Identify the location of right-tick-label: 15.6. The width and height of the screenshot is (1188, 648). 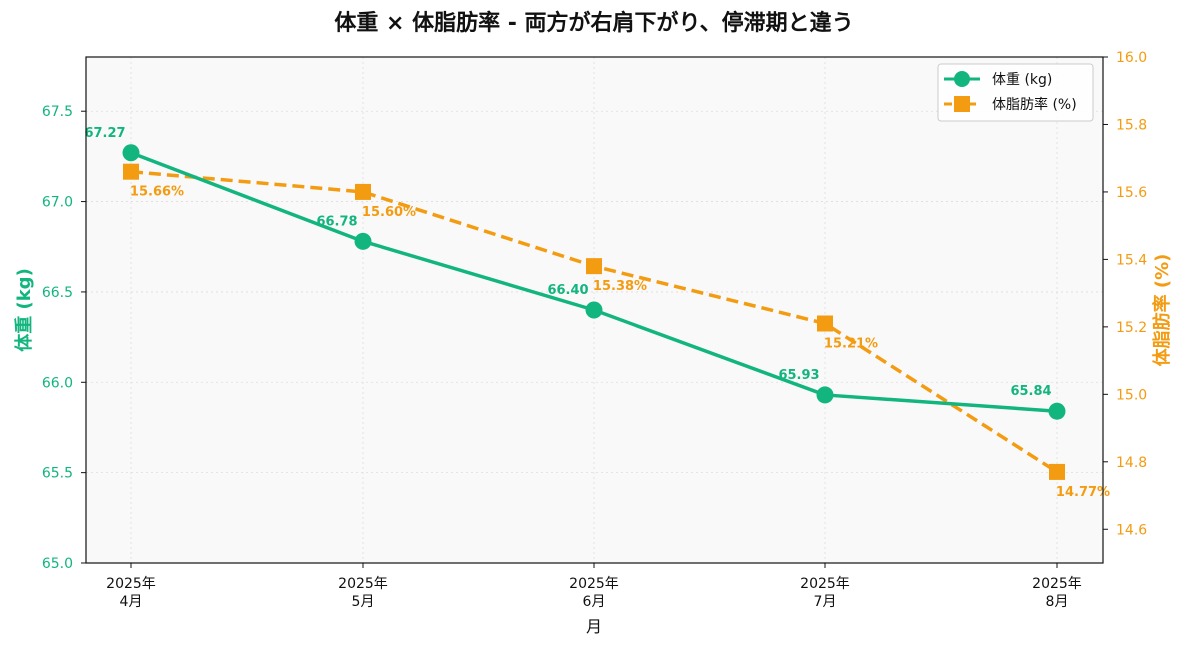
(1131, 193).